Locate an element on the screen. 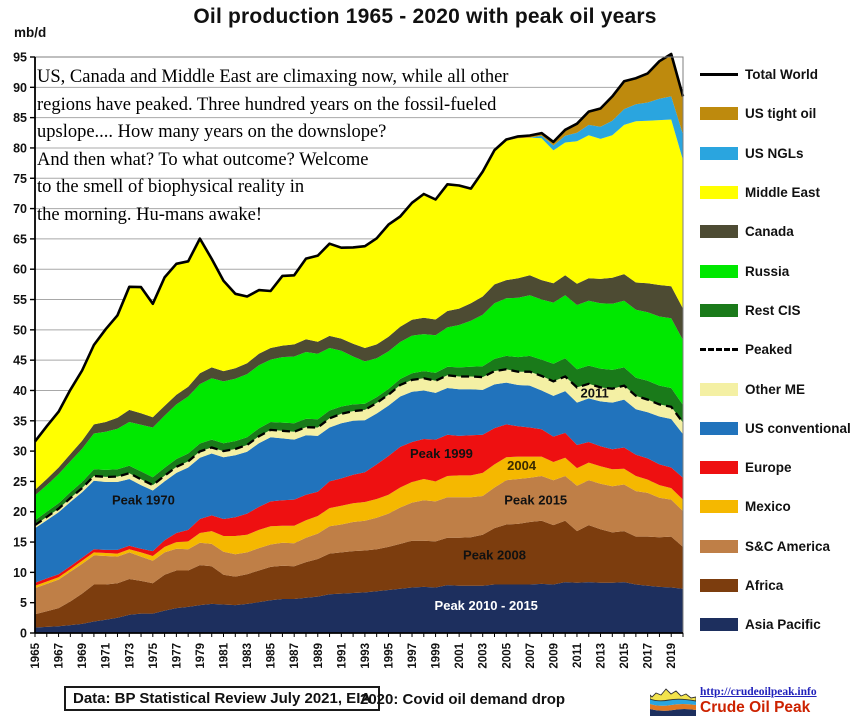  y-tick-label: 30 is located at coordinates (20, 452).